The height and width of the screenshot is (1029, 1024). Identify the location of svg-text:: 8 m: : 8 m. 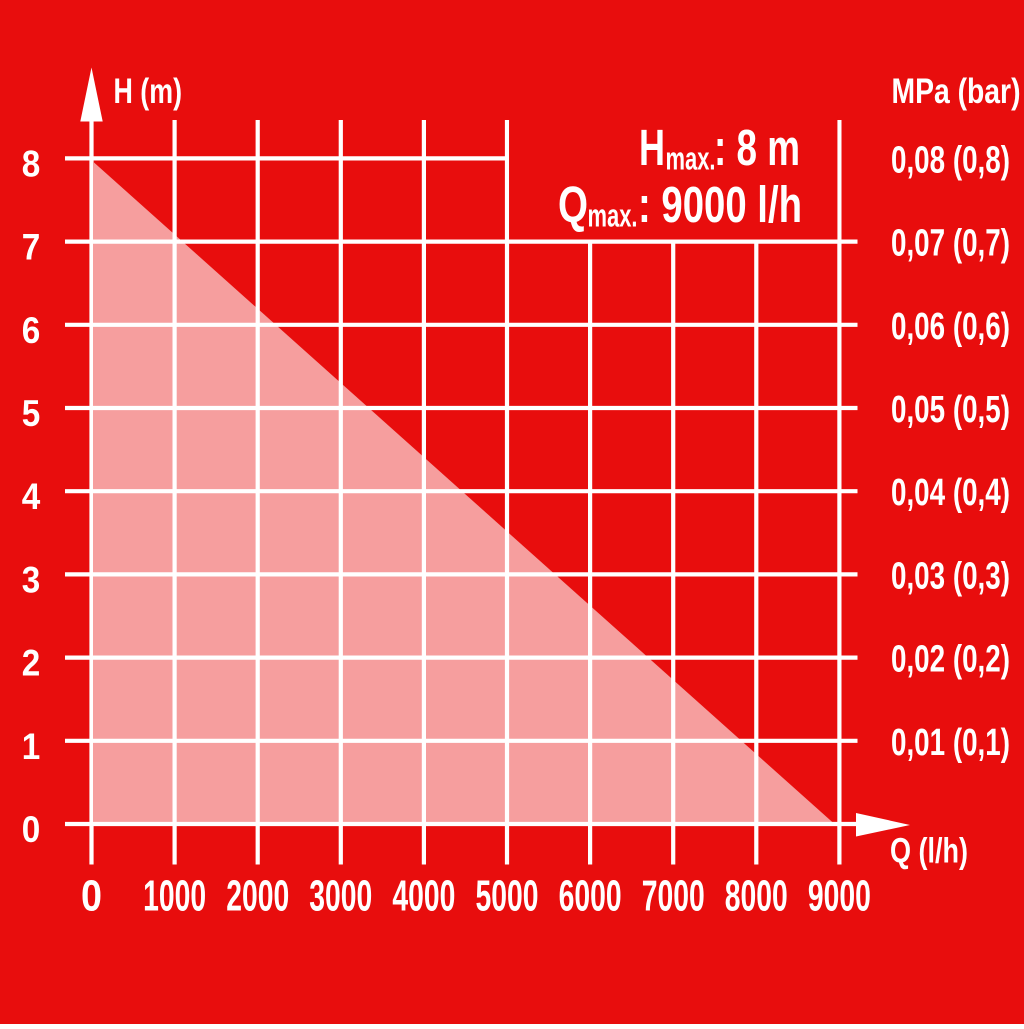
(757, 147).